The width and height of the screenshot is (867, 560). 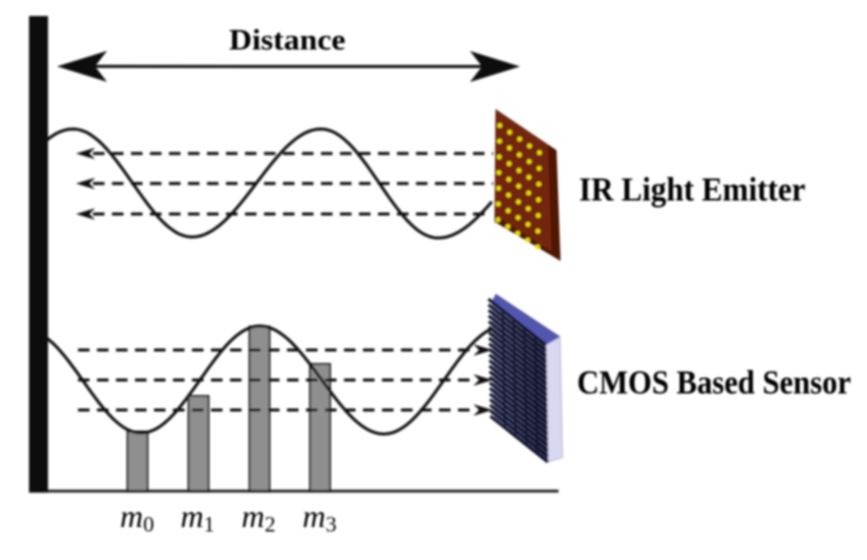 I want to click on svg-text: IR Light Emitter, so click(x=692, y=189).